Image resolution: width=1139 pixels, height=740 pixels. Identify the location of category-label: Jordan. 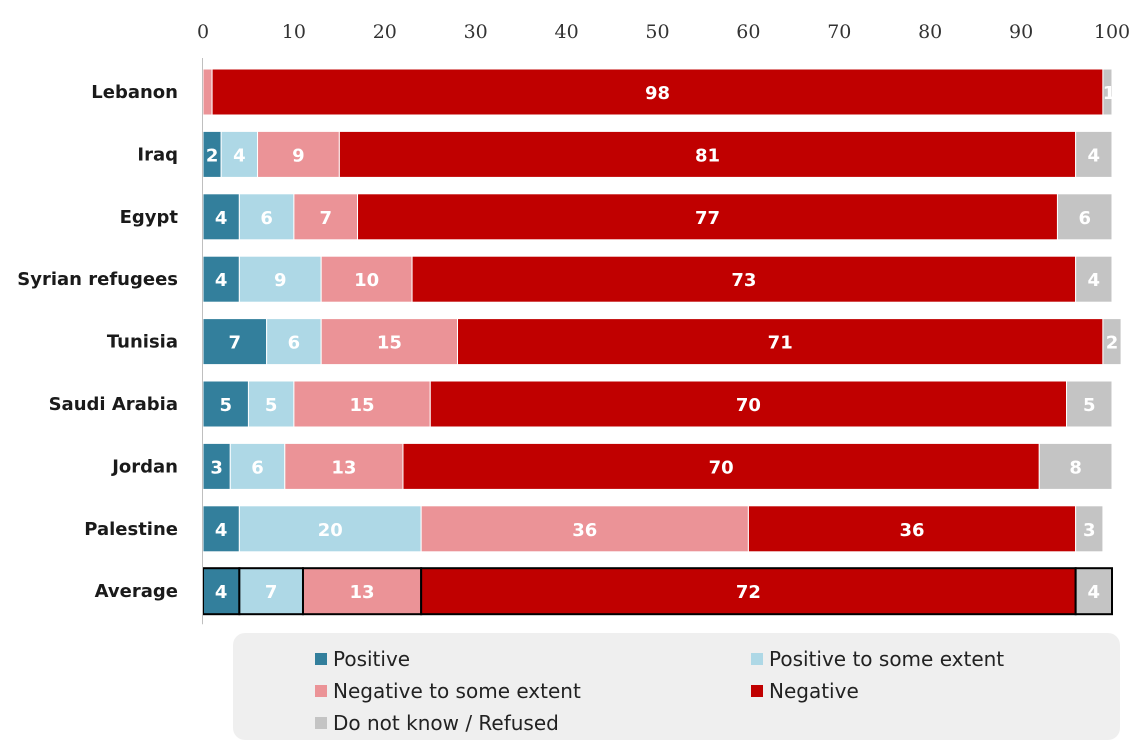
(144, 466).